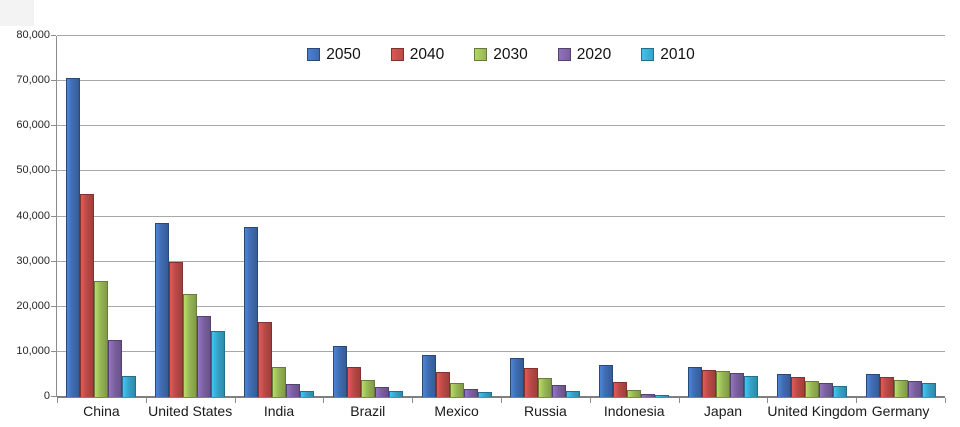 The width and height of the screenshot is (960, 427). Describe the element at coordinates (606, 381) in the screenshot. I see `bar-2050-indonesia` at that location.